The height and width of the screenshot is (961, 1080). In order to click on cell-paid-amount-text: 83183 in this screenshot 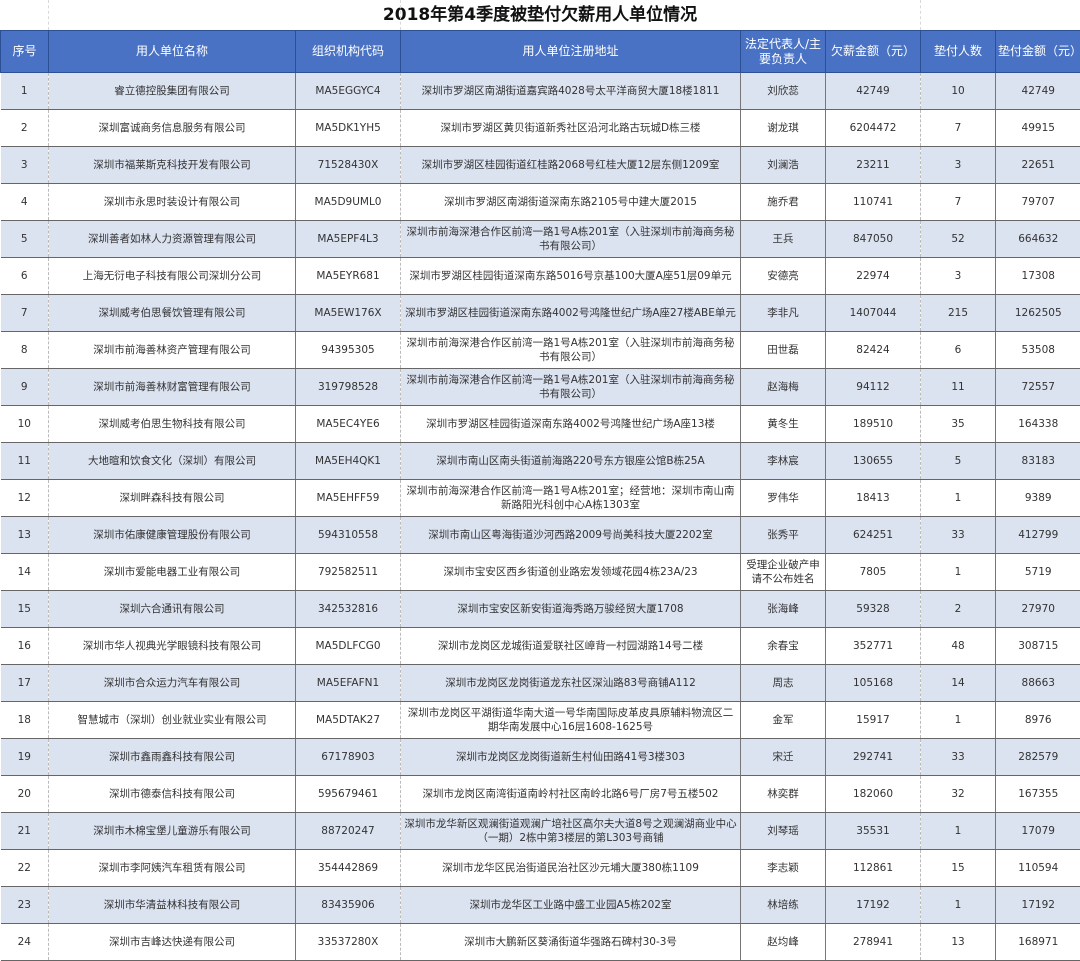, I will do `click(1038, 461)`.